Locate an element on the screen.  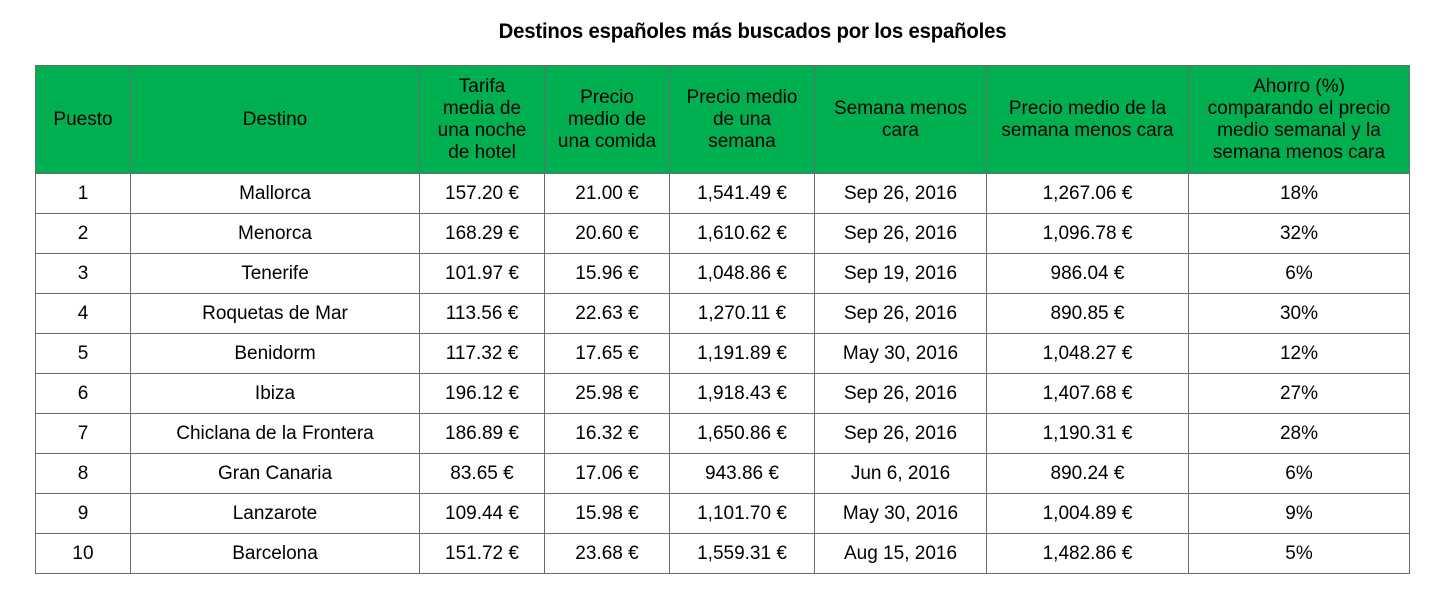
cell-precio-semana-menos-cara: 1,096.78 € is located at coordinates (1087, 233).